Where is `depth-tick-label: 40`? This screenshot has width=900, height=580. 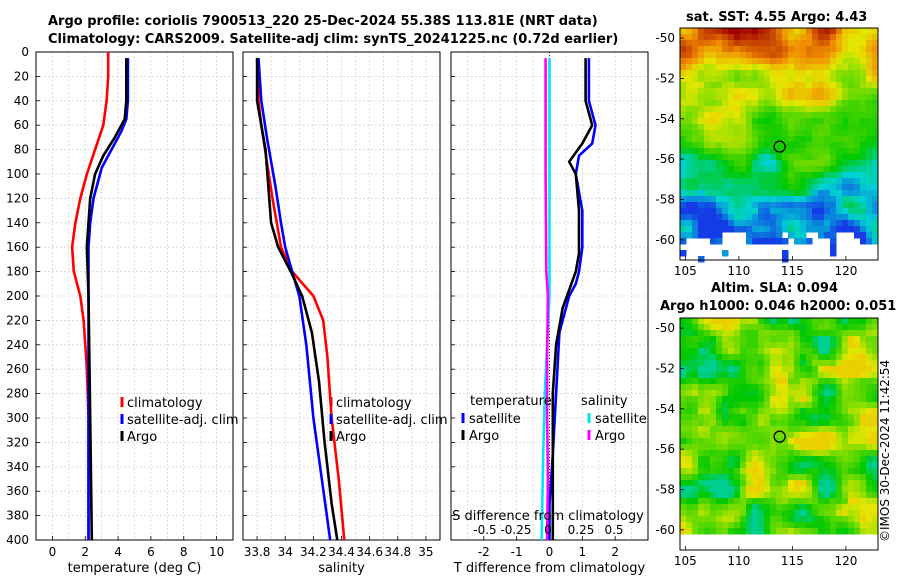
depth-tick-label: 40 is located at coordinates (21, 101).